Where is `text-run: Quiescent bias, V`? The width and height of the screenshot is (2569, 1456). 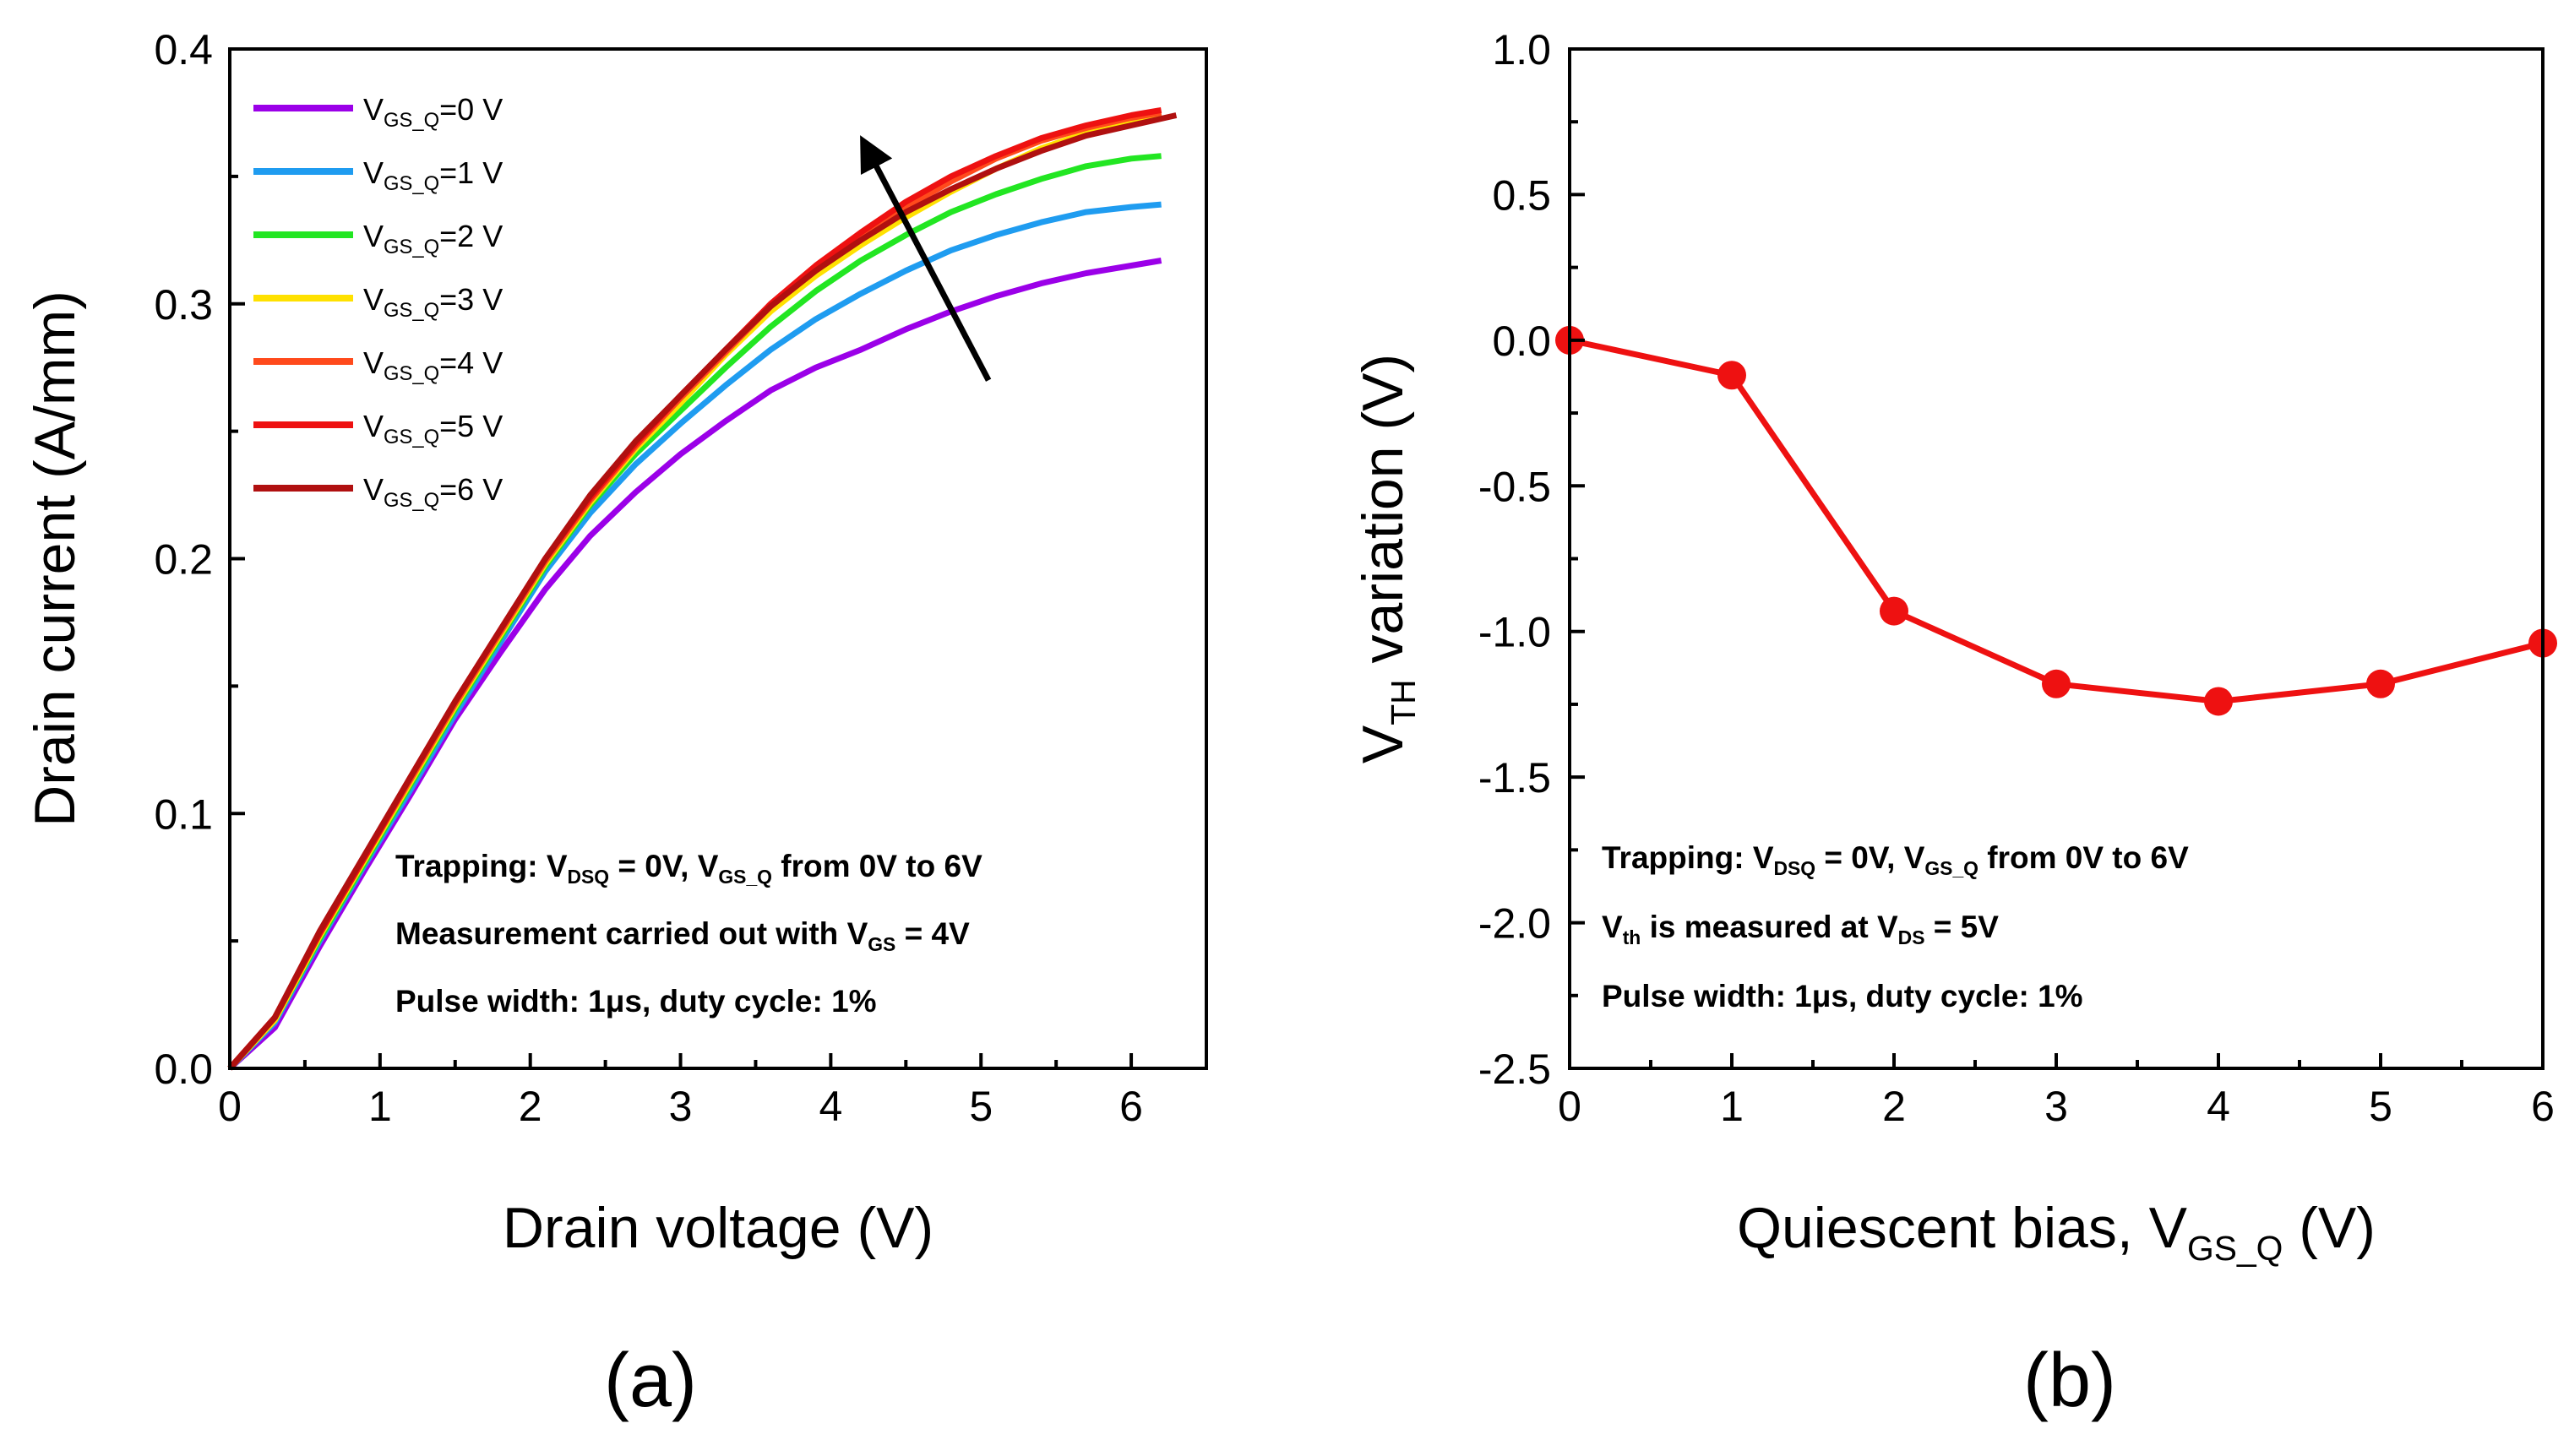
text-run: Quiescent bias, V is located at coordinates (1963, 1228).